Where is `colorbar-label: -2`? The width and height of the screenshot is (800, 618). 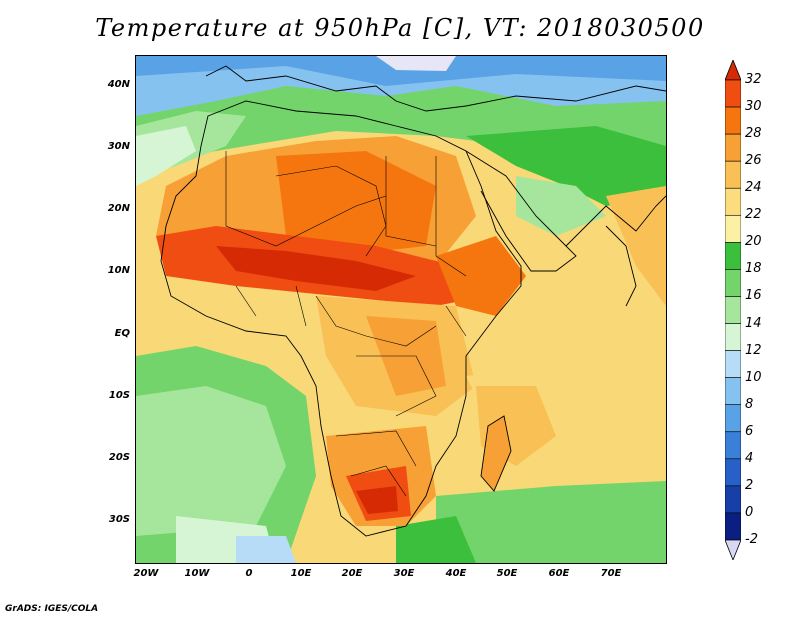 colorbar-label: -2 is located at coordinates (751, 539).